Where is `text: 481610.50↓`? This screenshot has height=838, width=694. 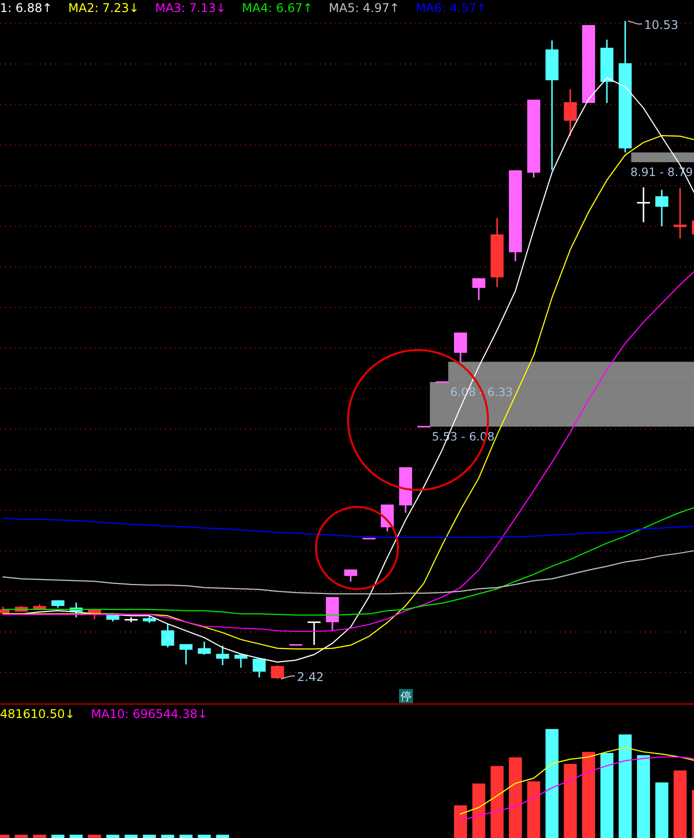 text: 481610.50↓ is located at coordinates (37, 714).